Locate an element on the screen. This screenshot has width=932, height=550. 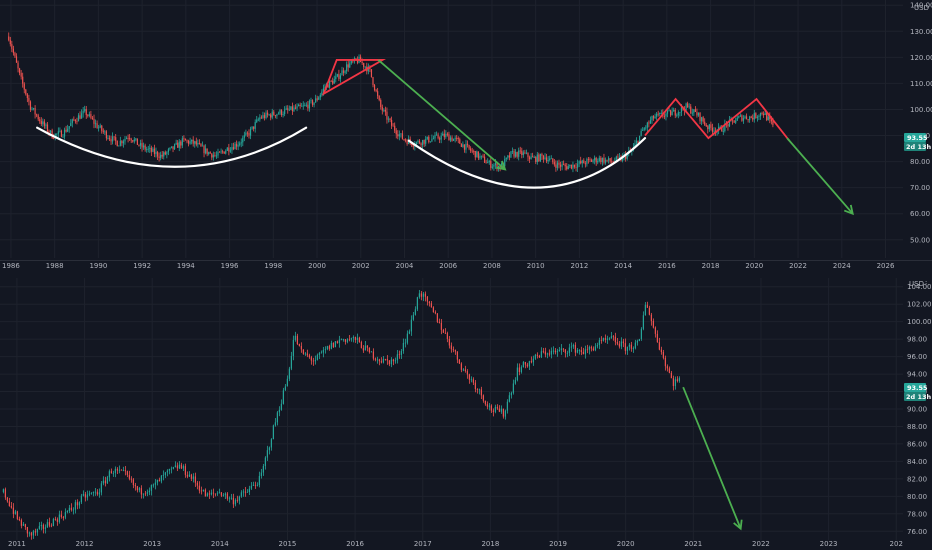
x-tick-label: 2012 is located at coordinates (579, 266).